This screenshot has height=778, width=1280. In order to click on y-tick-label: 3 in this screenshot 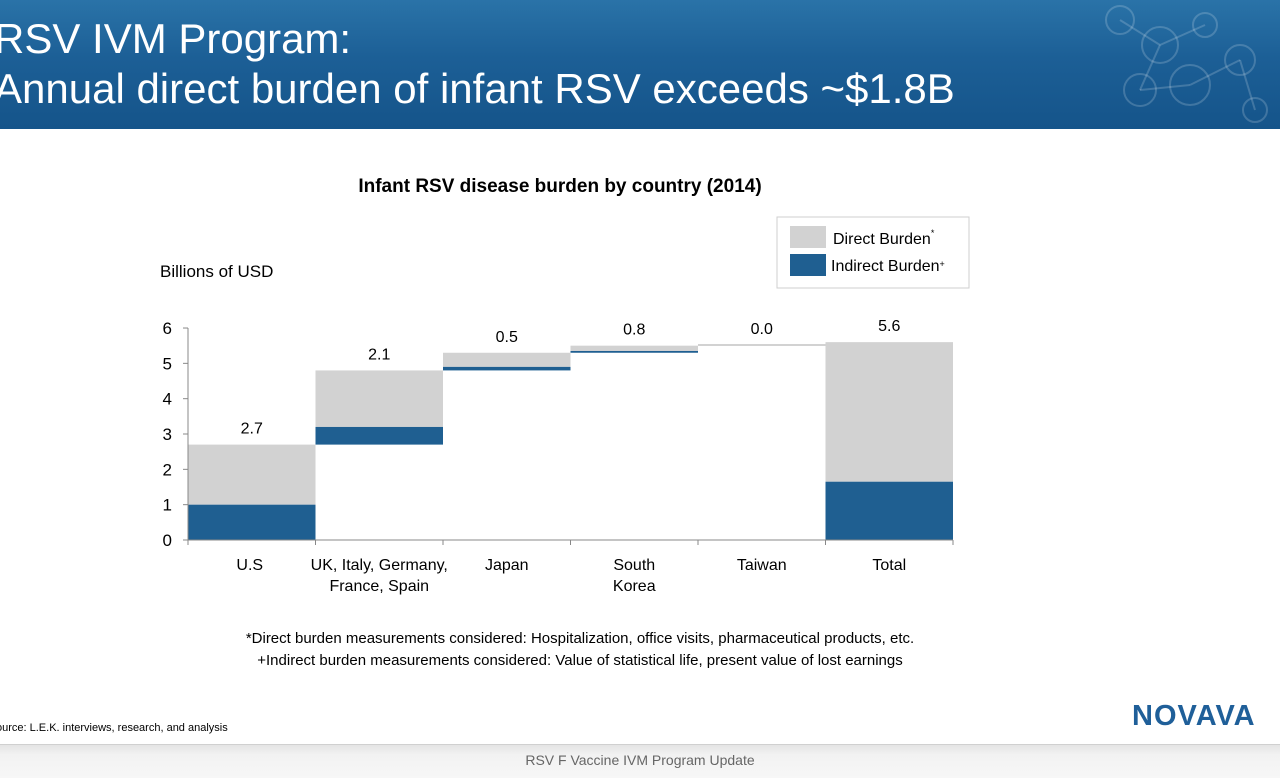, I will do `click(167, 434)`.